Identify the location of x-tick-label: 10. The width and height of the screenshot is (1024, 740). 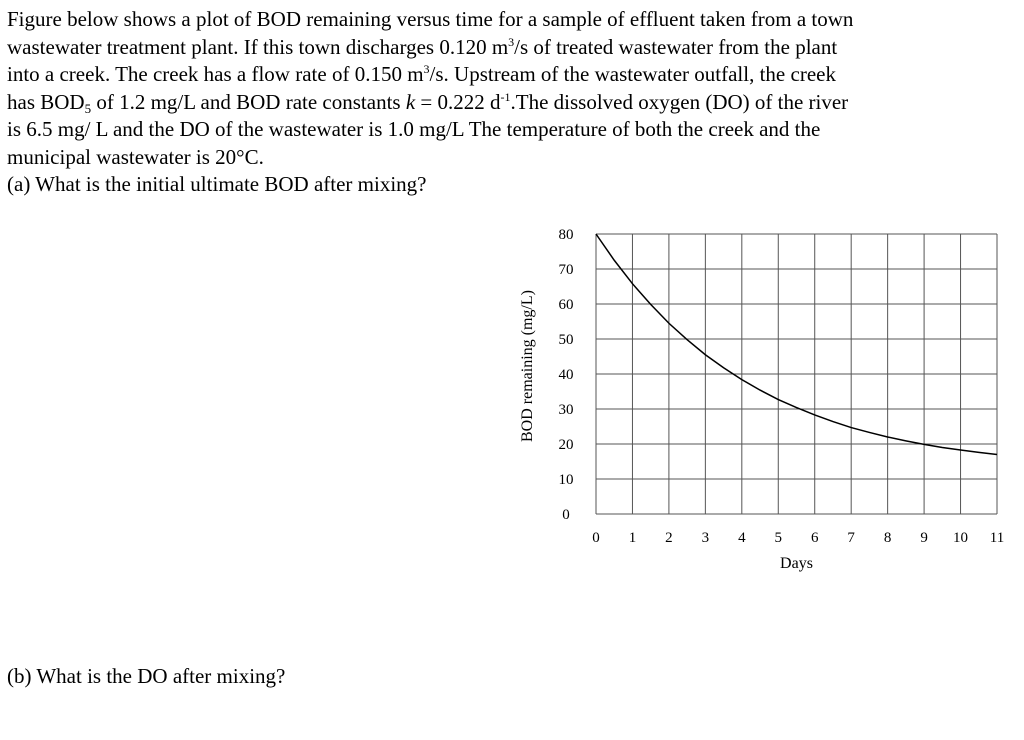
(960, 538).